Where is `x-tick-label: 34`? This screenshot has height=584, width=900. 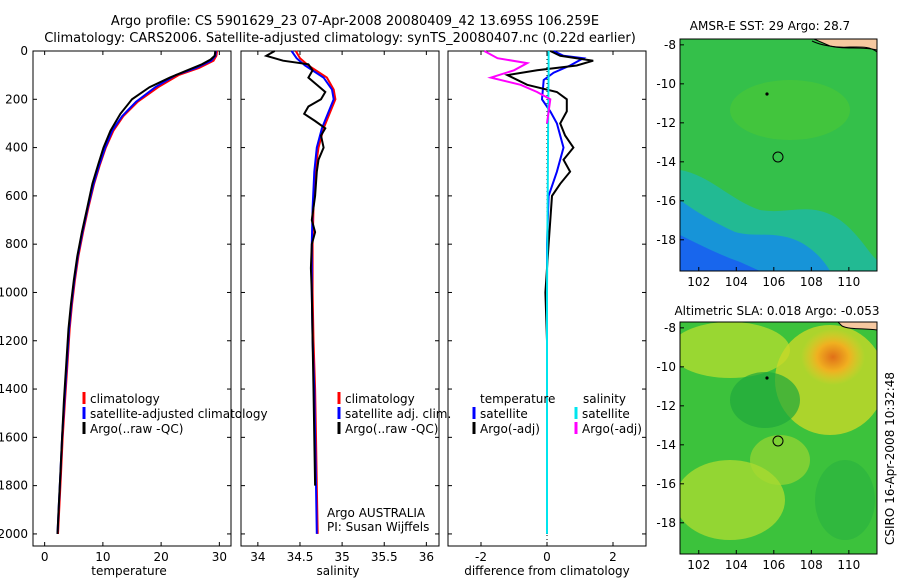 x-tick-label: 34 is located at coordinates (257, 557).